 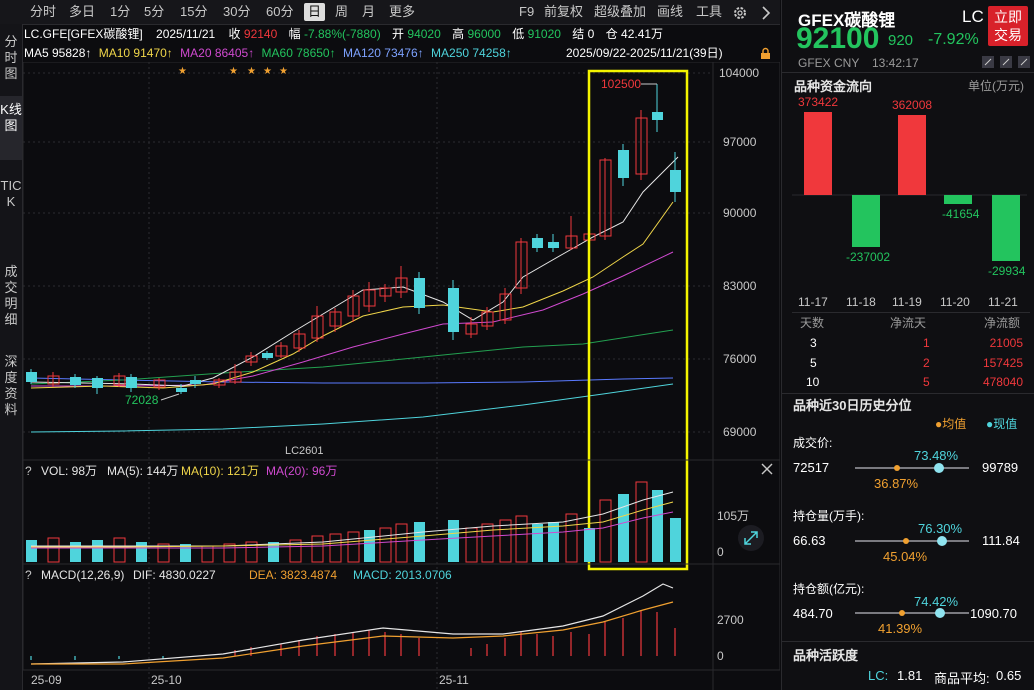 I want to click on metric-cur-pct-price: 73.48%, so click(x=936, y=455).